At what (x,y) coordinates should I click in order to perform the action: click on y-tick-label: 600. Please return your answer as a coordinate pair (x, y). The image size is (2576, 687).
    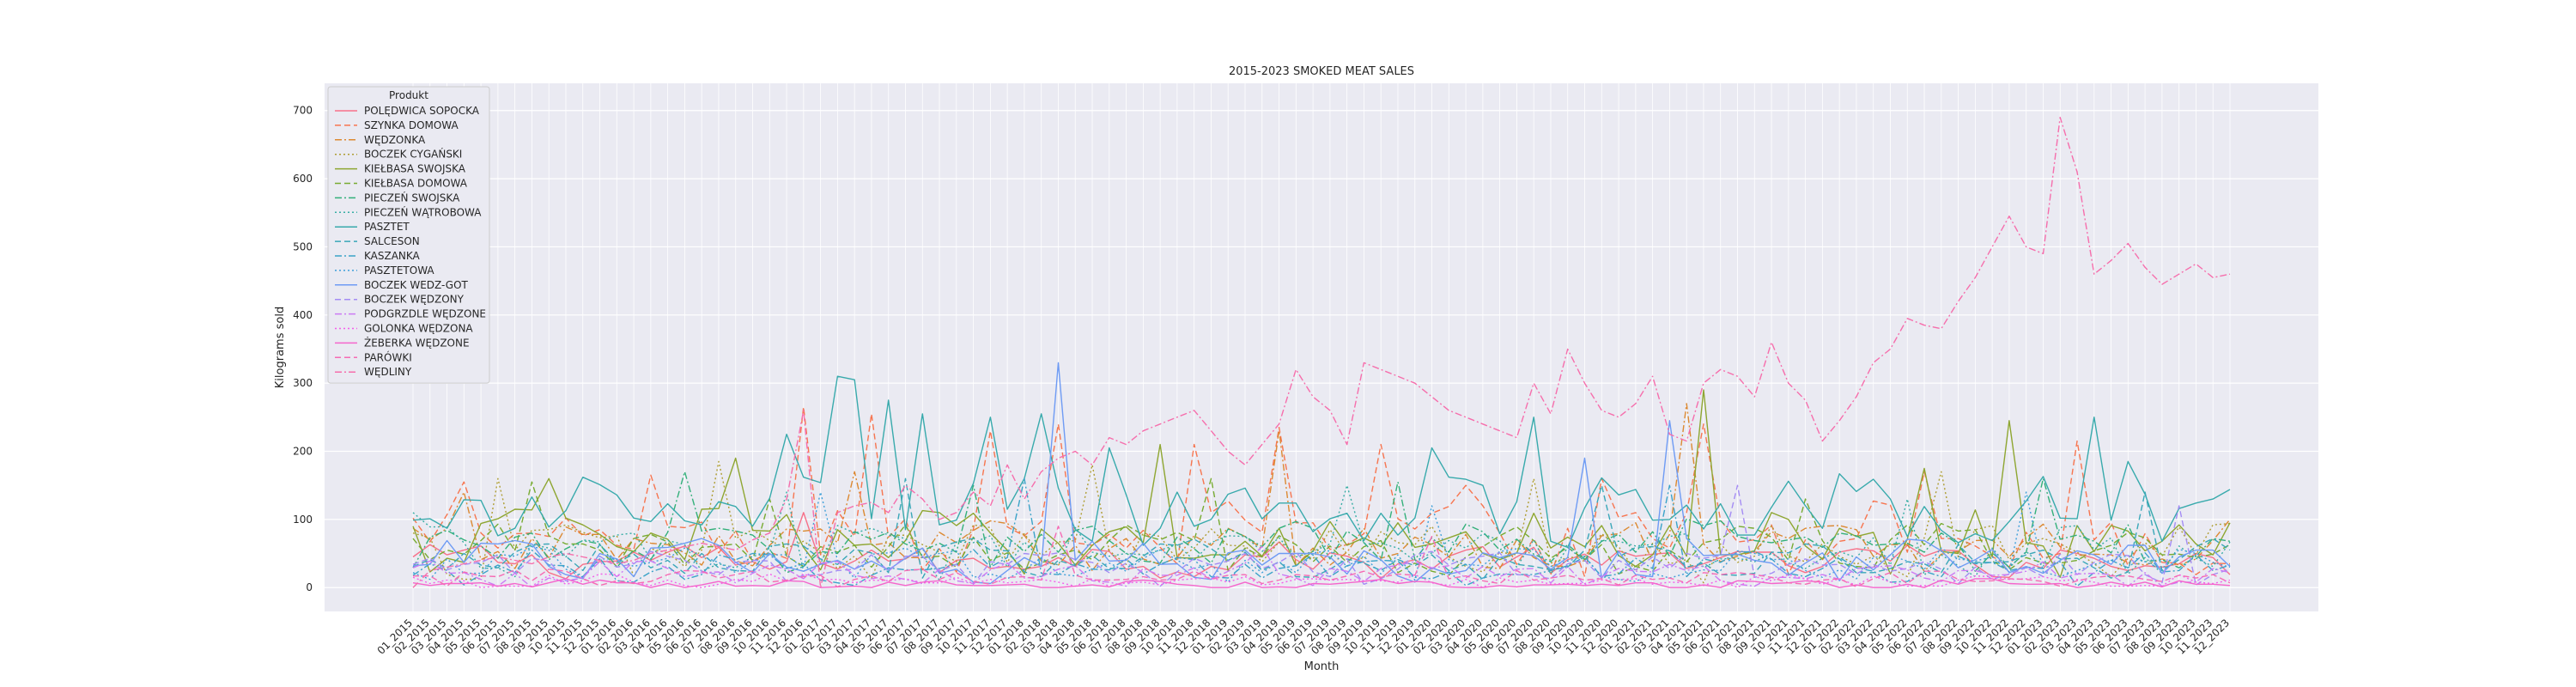
    Looking at the image, I should click on (303, 179).